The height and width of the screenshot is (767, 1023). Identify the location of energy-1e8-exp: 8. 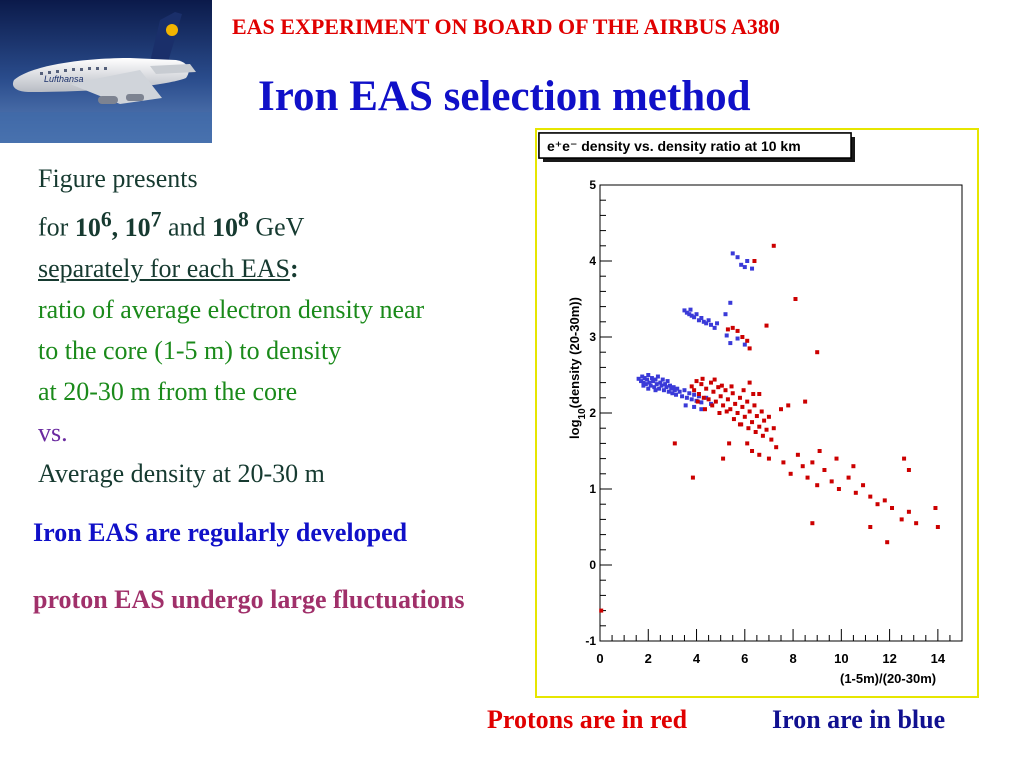
(243, 219).